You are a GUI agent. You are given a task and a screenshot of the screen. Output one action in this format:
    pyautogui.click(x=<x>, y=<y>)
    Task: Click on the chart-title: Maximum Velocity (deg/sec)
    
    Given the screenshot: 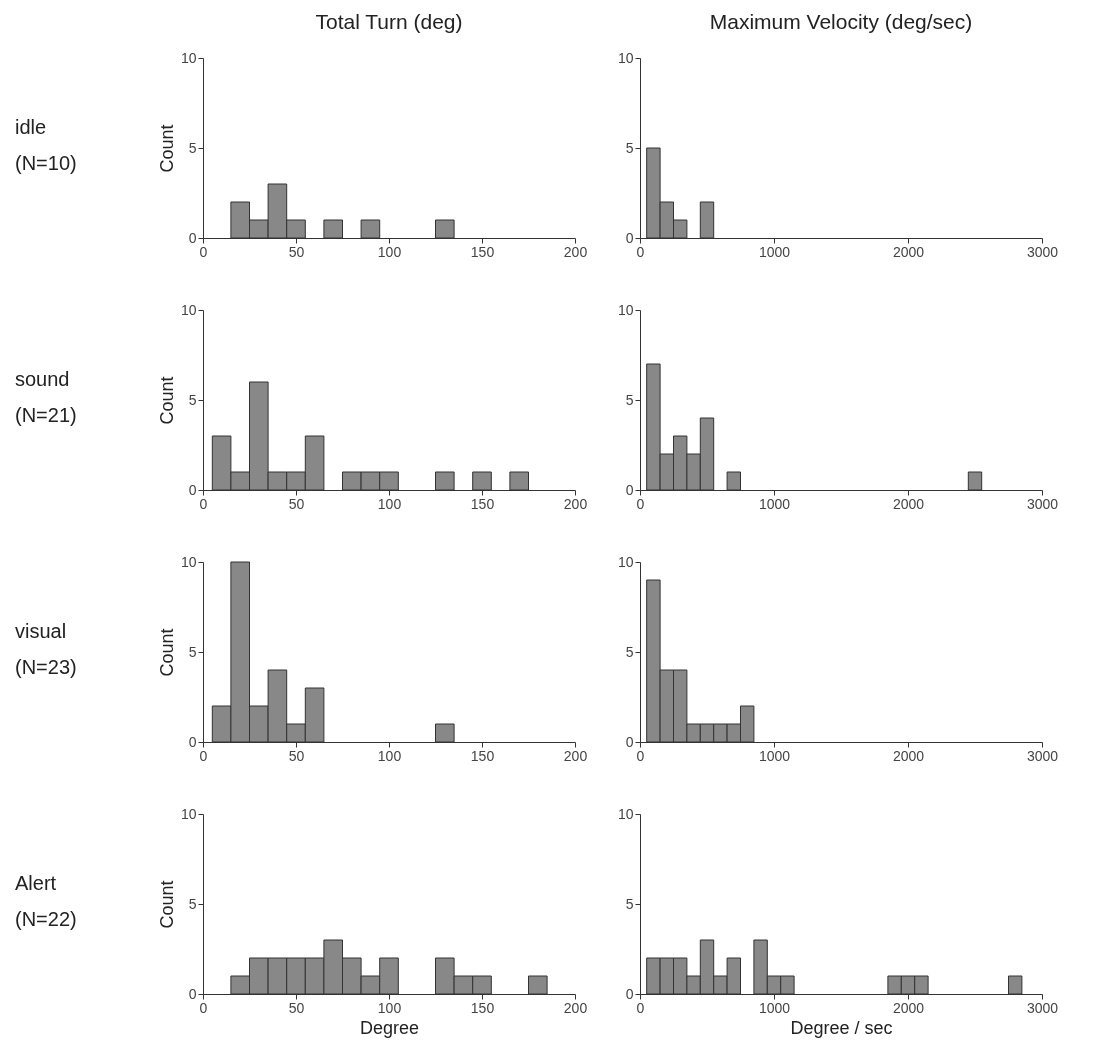 What is the action you would take?
    pyautogui.click(x=841, y=21)
    